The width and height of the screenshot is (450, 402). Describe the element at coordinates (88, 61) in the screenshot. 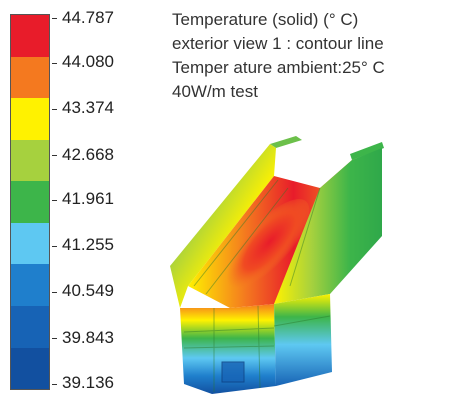

I see `scale-tick-label: 44.080` at that location.